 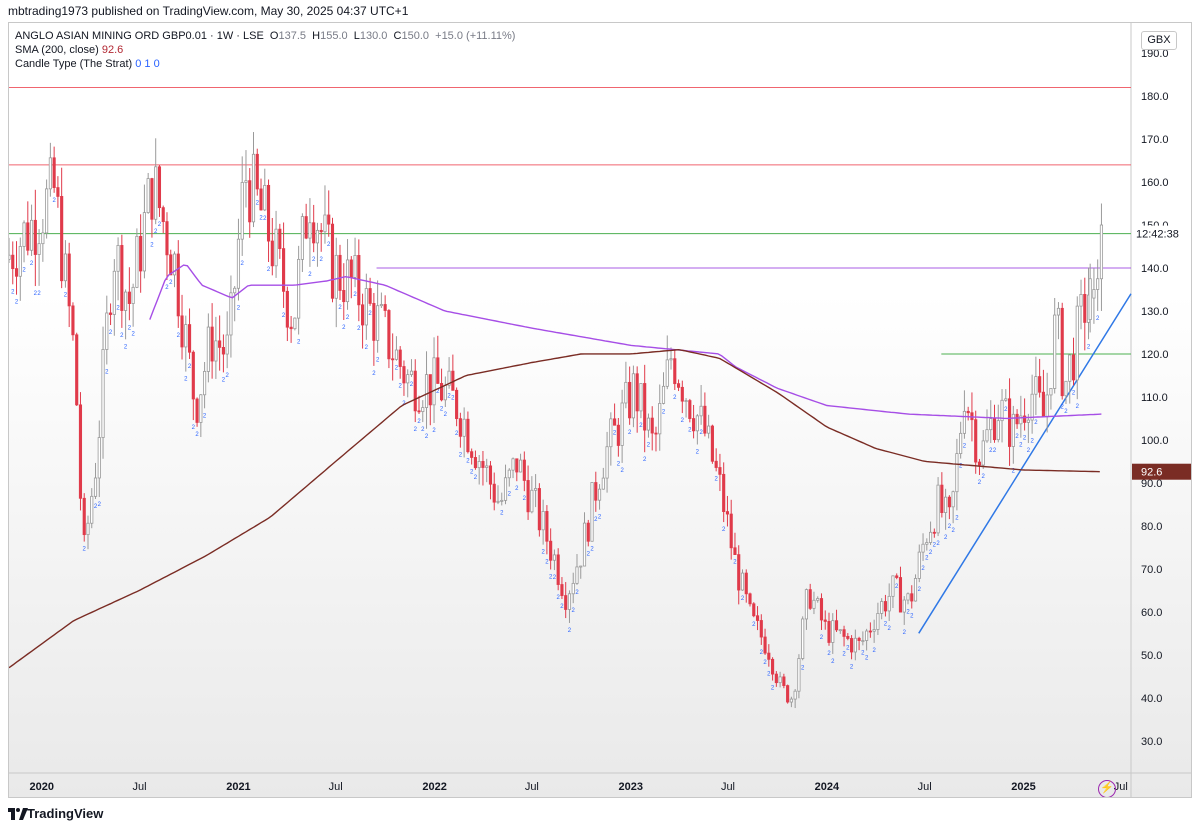 I want to click on price-tick-label: 70.0, so click(x=1151, y=570).